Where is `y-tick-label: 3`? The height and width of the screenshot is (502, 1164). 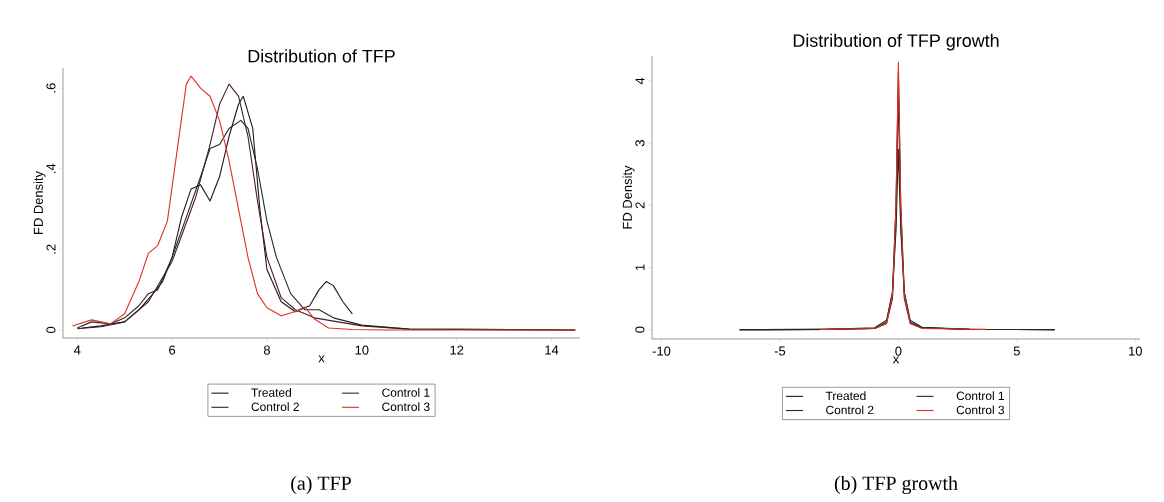 y-tick-label: 3 is located at coordinates (640, 143).